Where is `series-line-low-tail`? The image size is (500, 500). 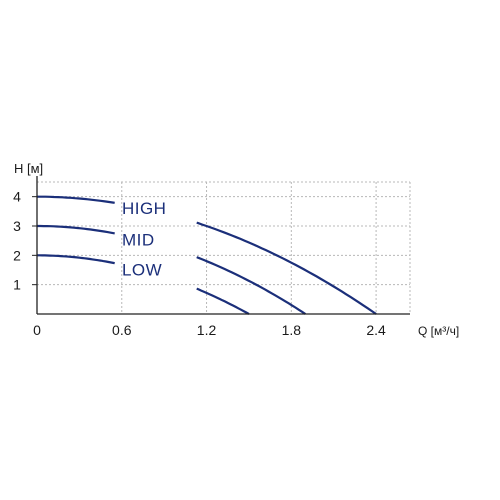 series-line-low-tail is located at coordinates (223, 301).